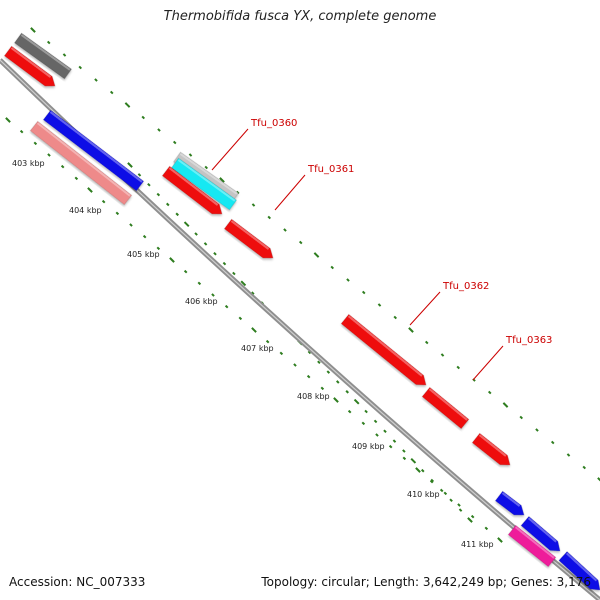  I want to click on gene-label: Tfu_0361, so click(330, 169).